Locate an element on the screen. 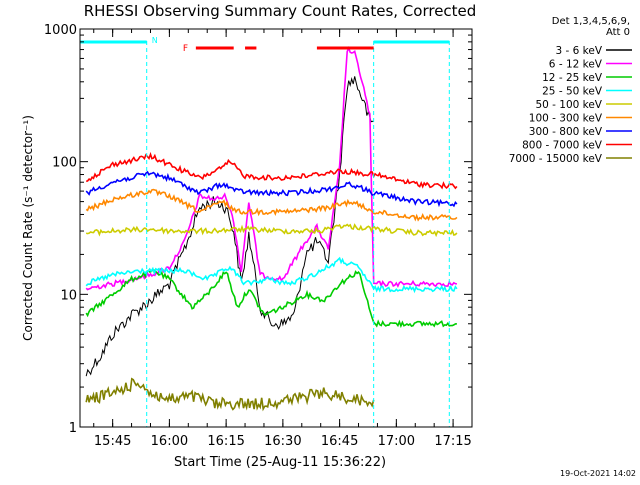 This screenshot has width=640, height=485. y-tick-label: 10 is located at coordinates (68, 295).